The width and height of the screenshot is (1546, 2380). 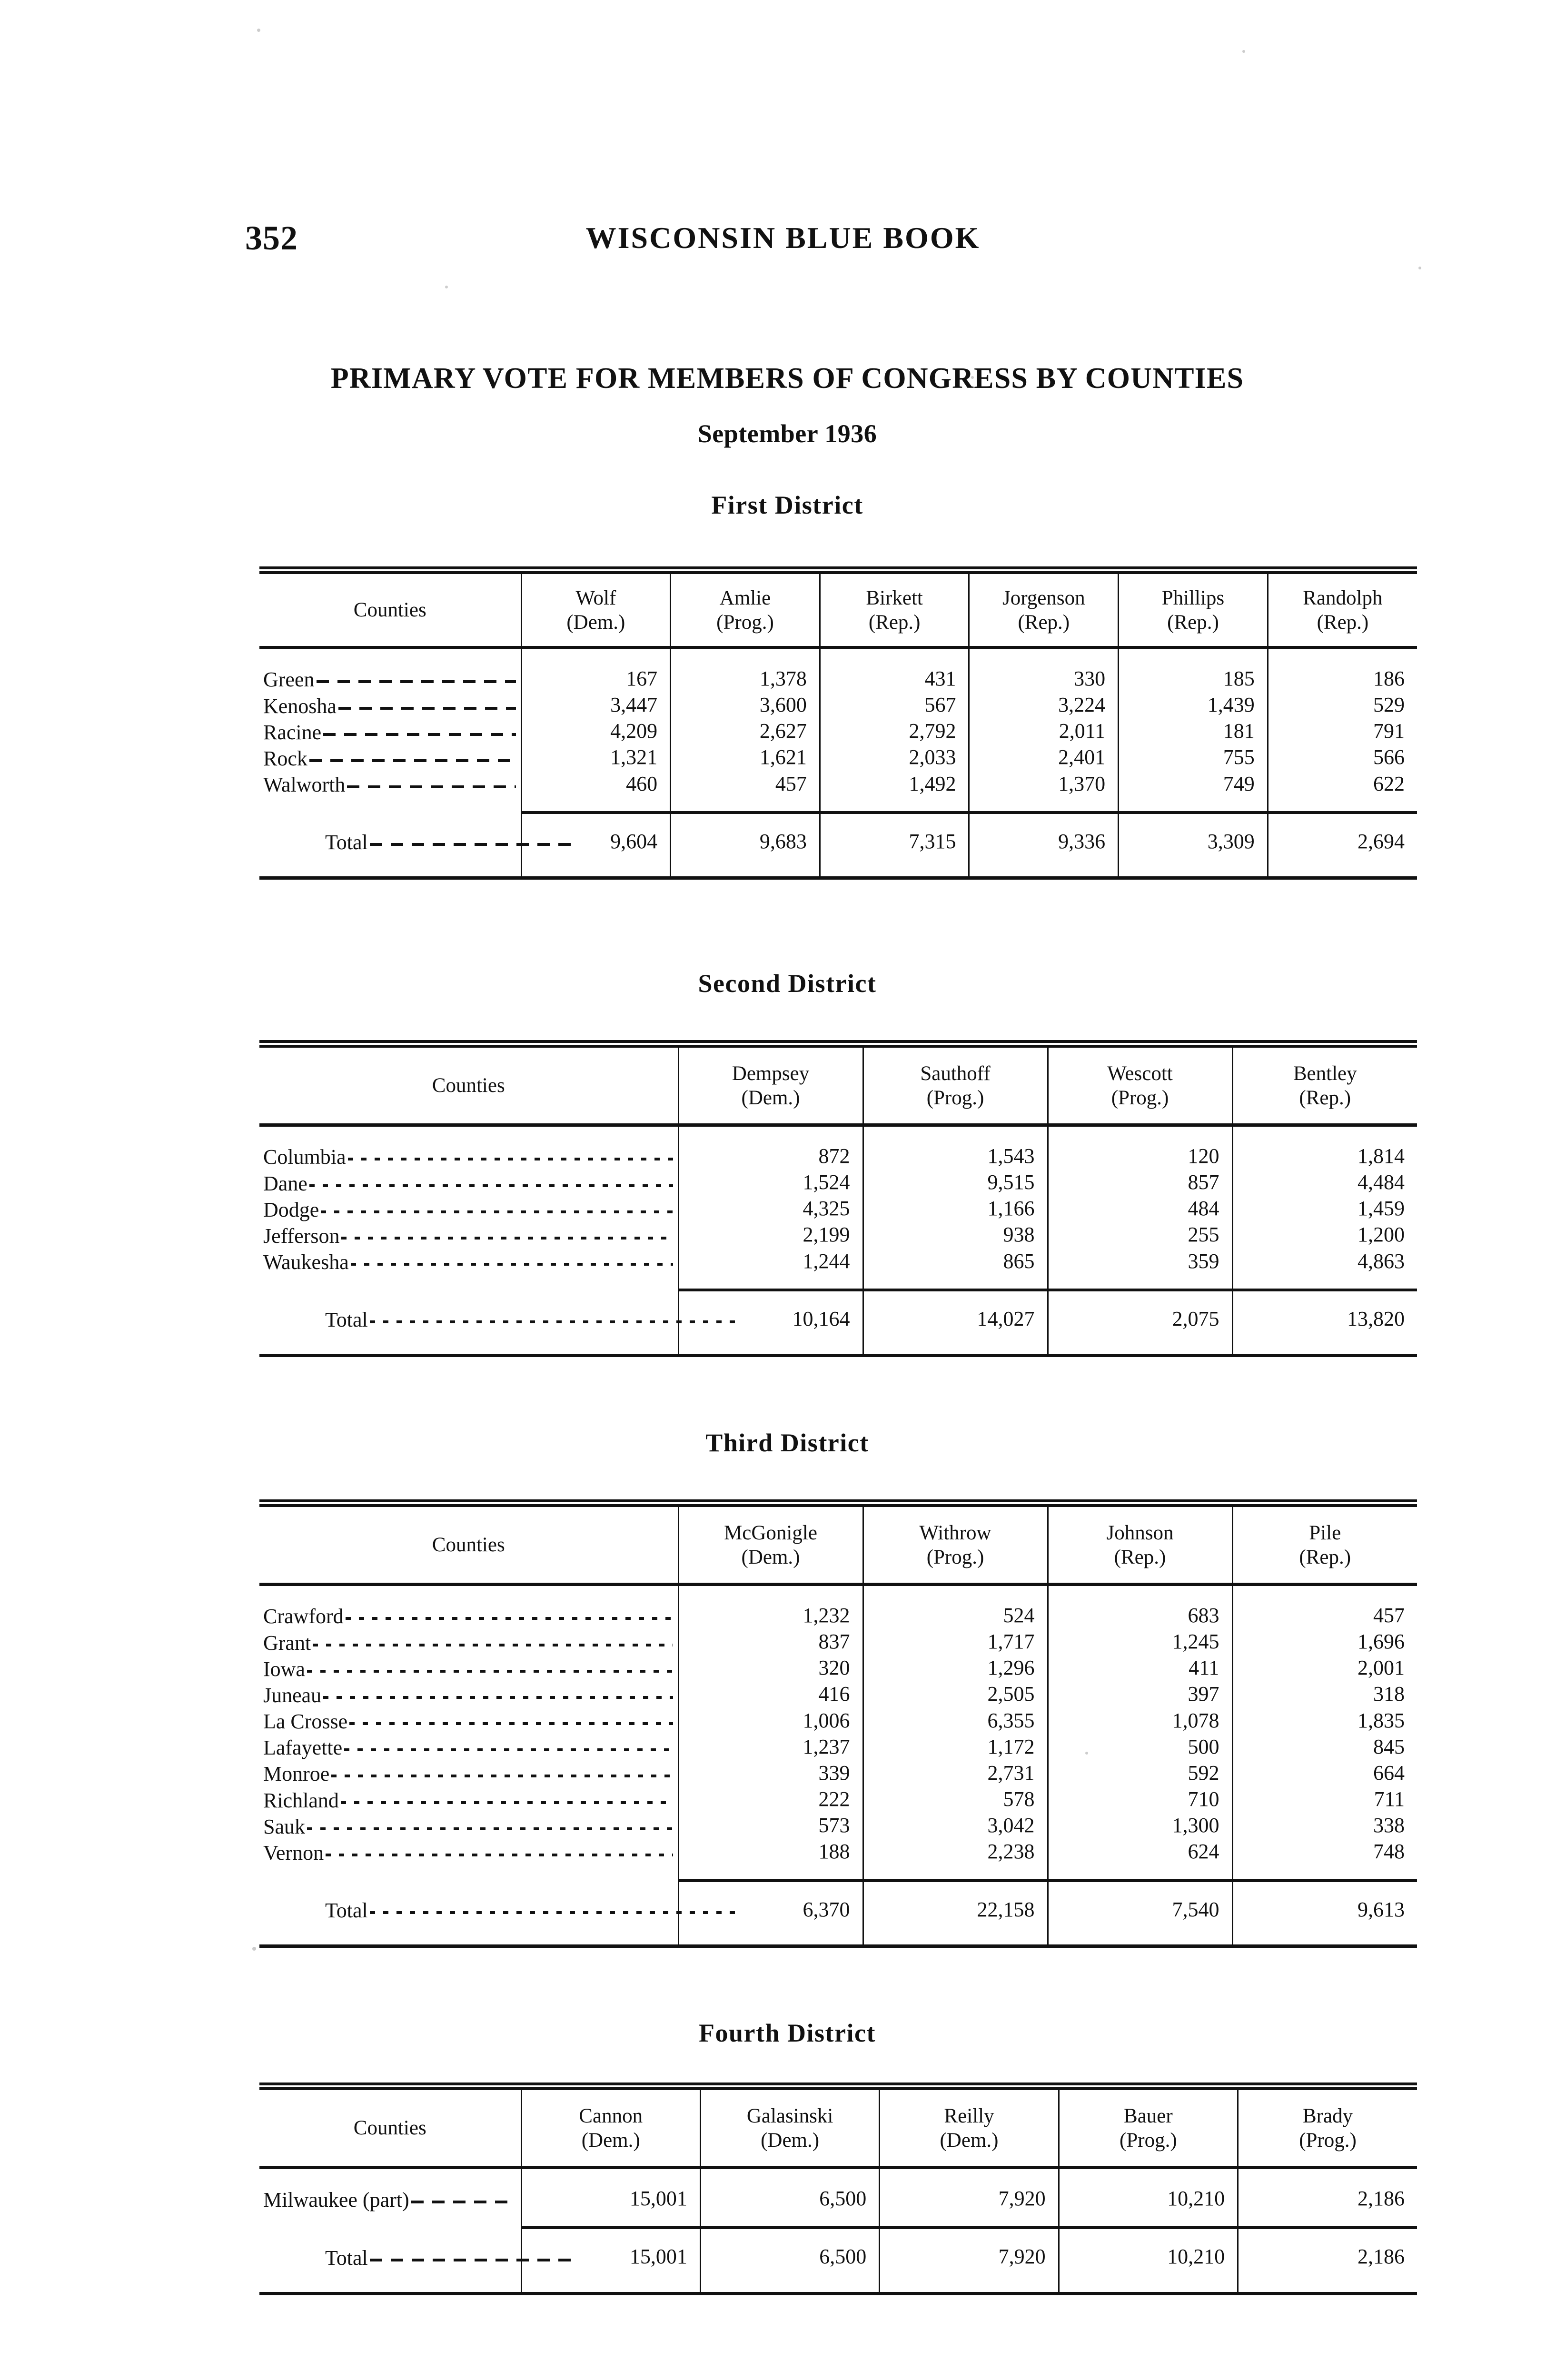 I want to click on table-row: Columbia 872 1,543 120 1,814, so click(x=838, y=1156).